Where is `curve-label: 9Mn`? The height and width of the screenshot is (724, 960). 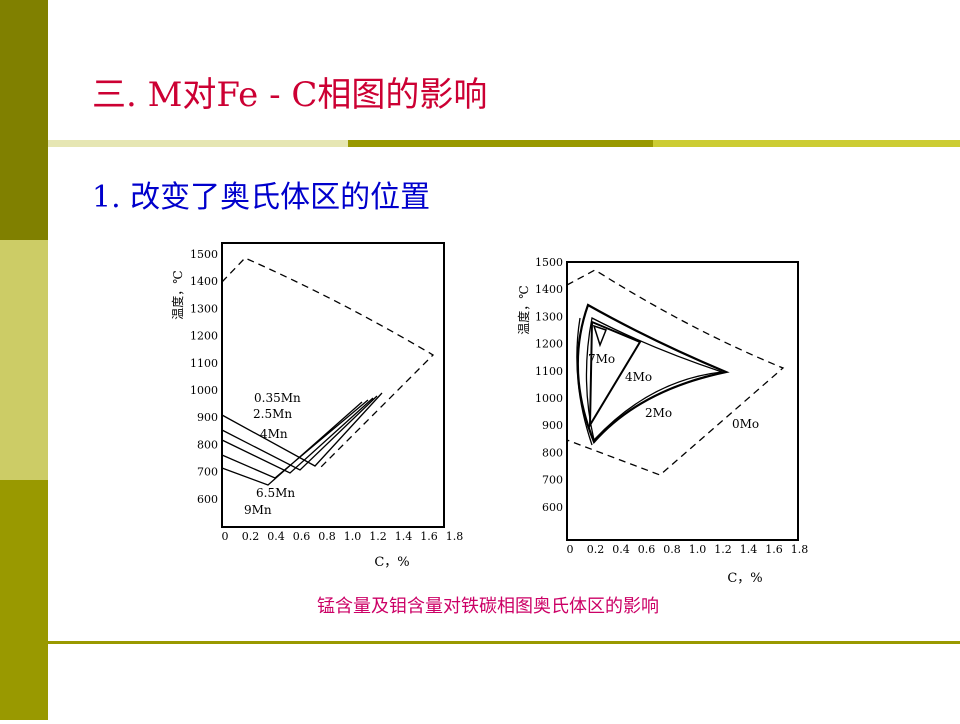
curve-label: 9Mn is located at coordinates (258, 510).